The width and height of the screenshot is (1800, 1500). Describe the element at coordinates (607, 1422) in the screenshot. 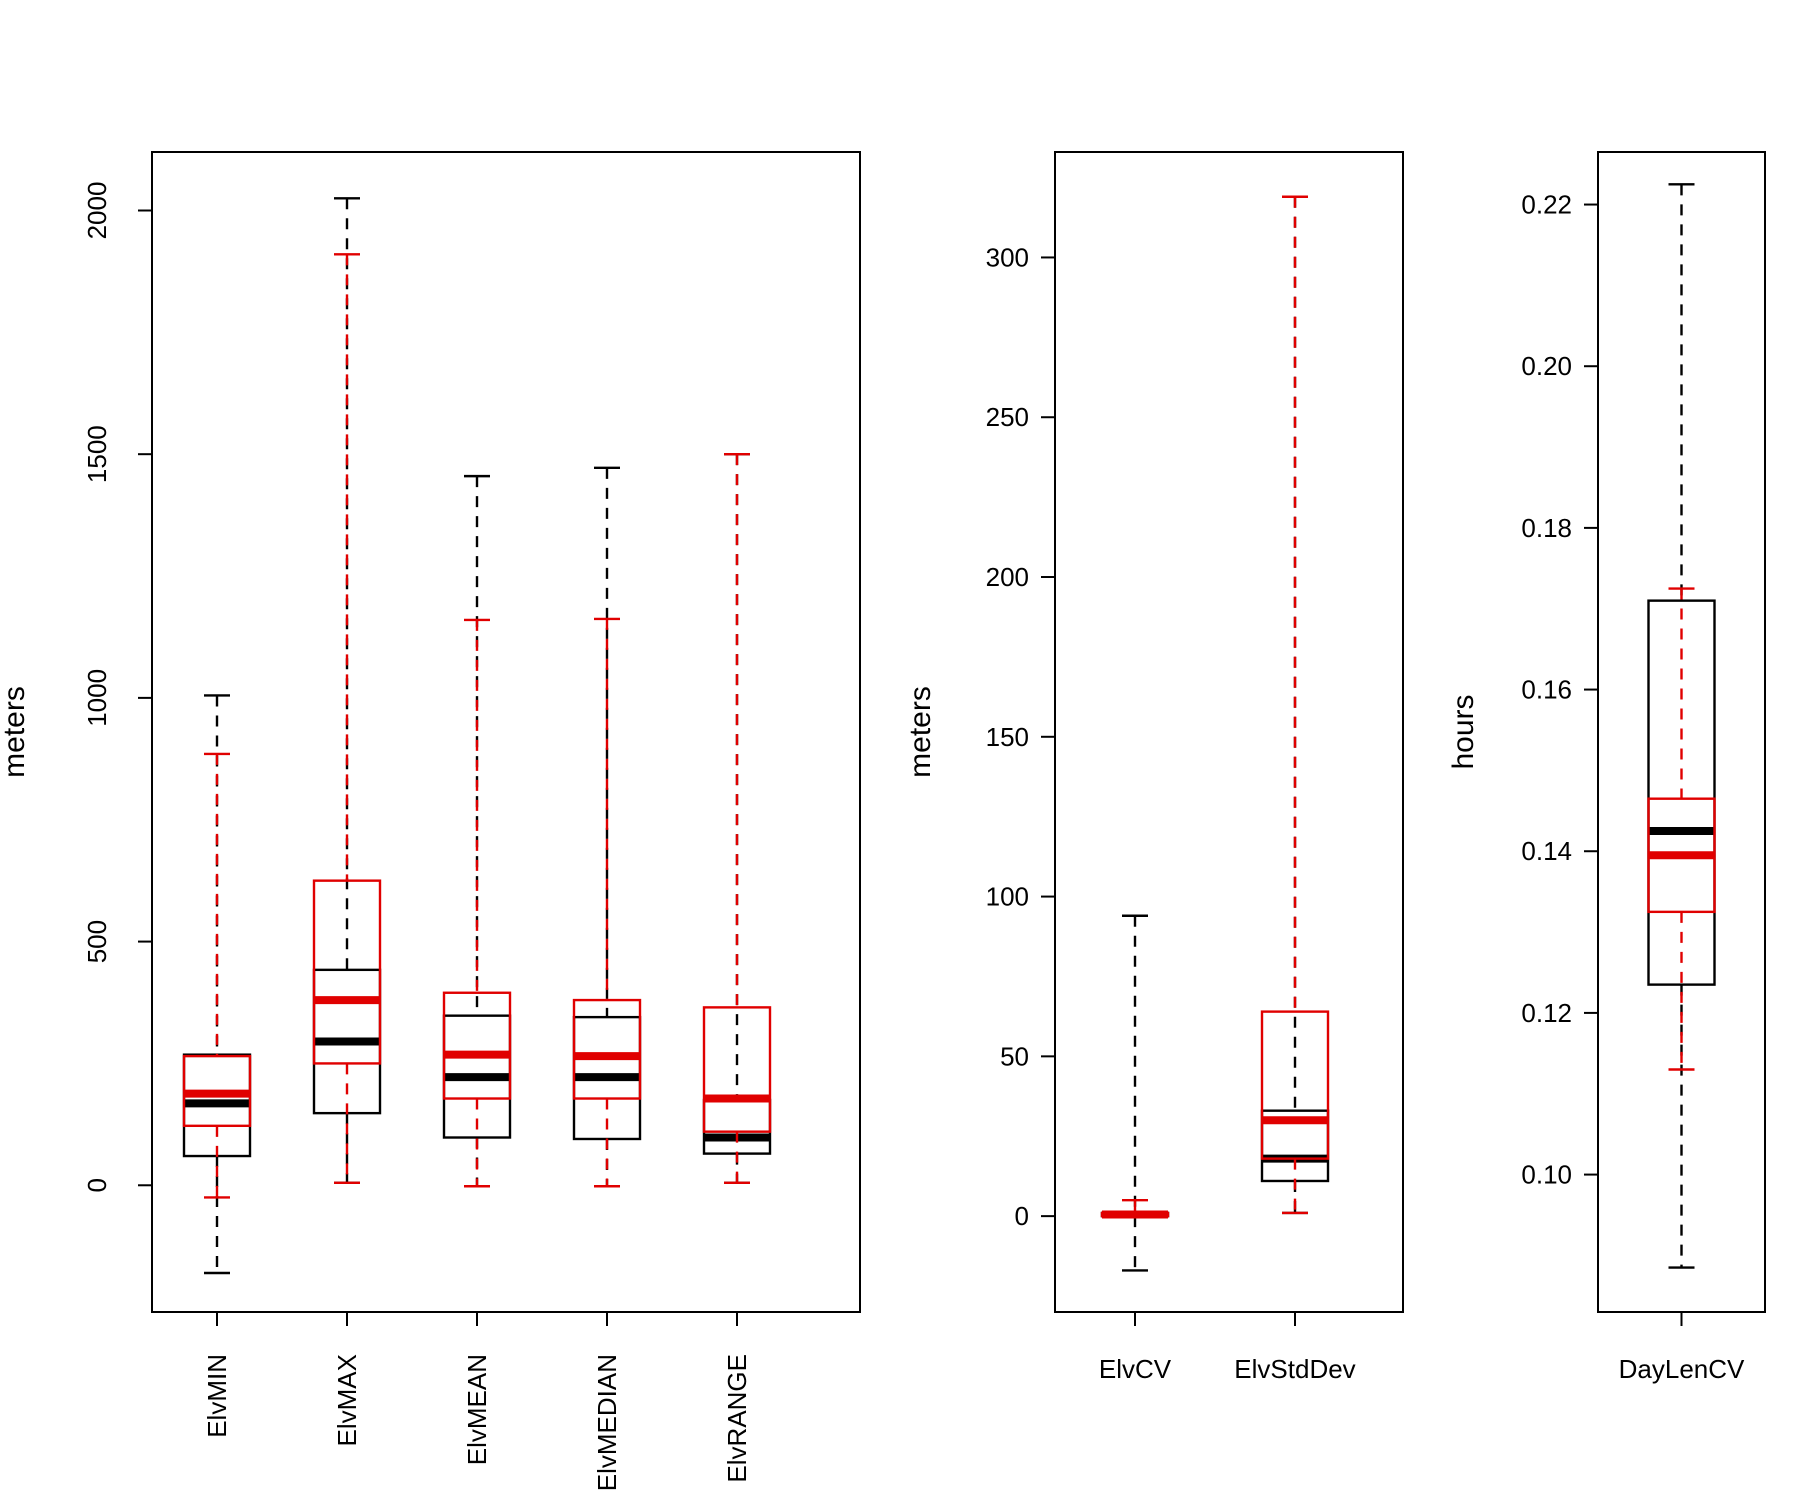

I see `x-tick-label: ElvMEDIAN` at that location.